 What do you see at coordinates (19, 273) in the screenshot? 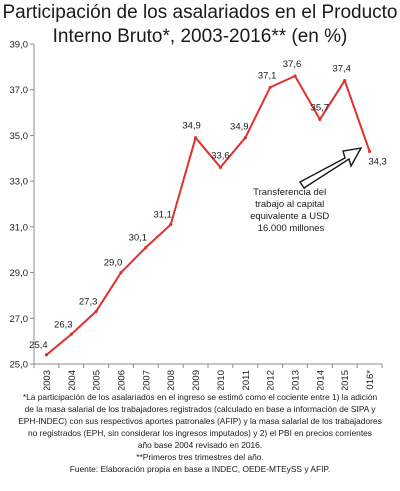
I see `y-tick-label: 29,0` at bounding box center [19, 273].